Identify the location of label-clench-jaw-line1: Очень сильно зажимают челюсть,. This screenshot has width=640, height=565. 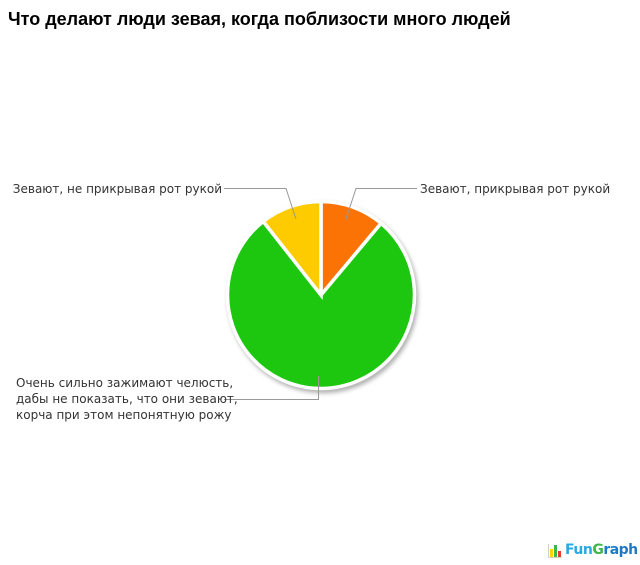
(125, 383).